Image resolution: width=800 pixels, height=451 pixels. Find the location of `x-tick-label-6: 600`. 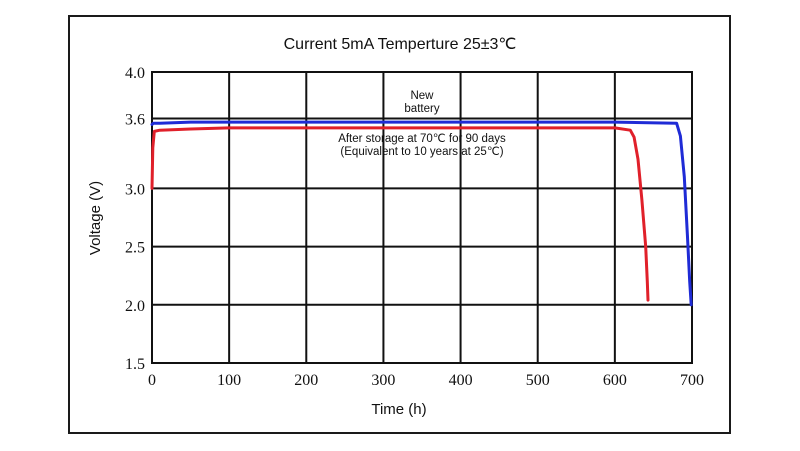

x-tick-label-6: 600 is located at coordinates (615, 380).